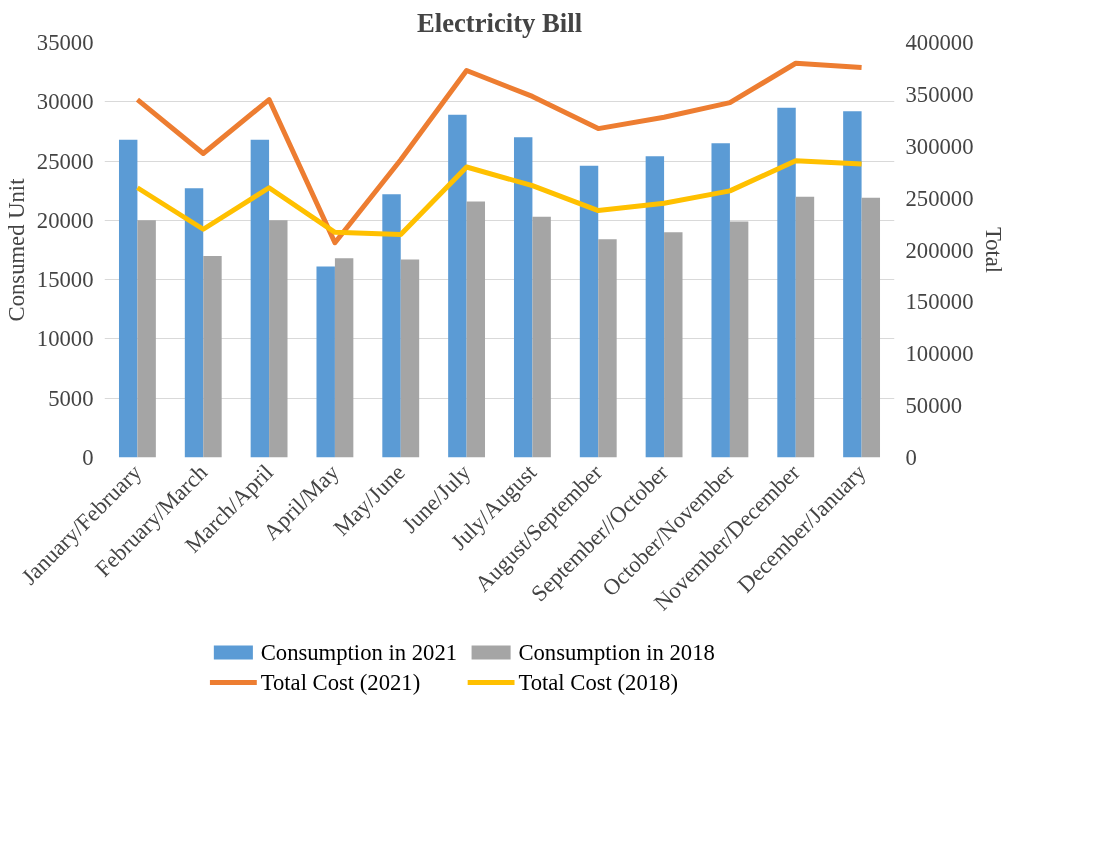  Describe the element at coordinates (939, 250) in the screenshot. I see `y2-tick-label: 200000` at that location.